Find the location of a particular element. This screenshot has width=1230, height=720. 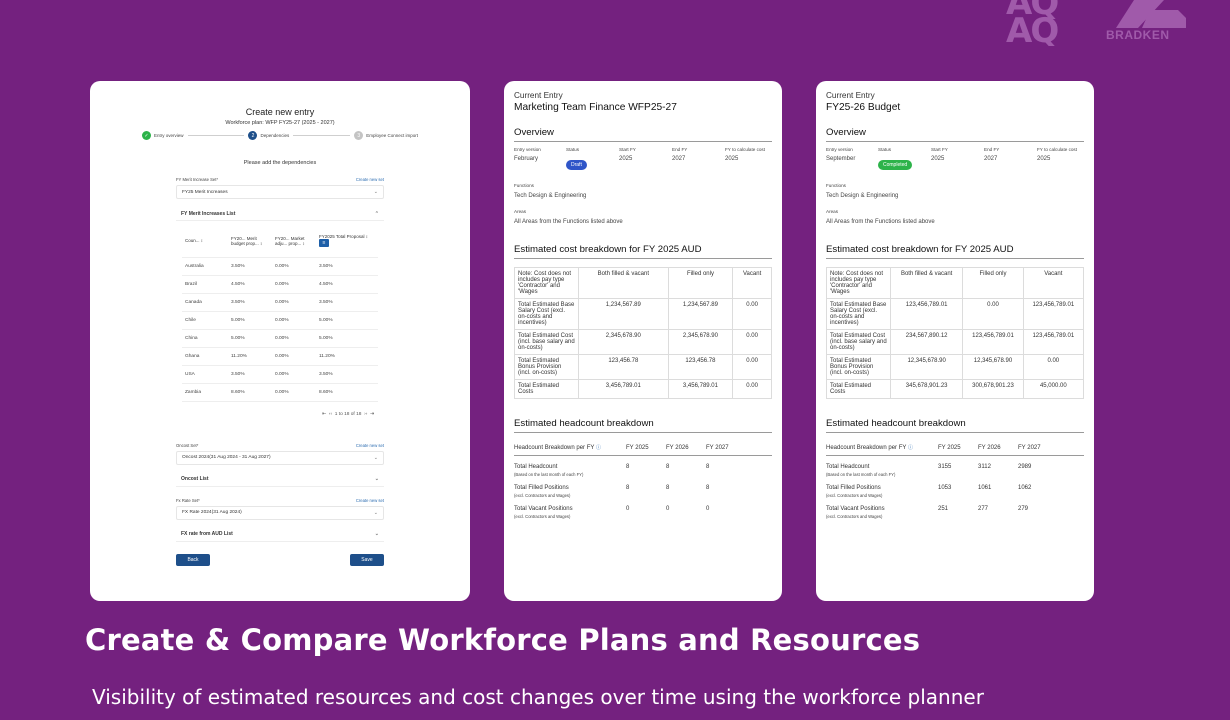

entry-name: FY25-26 Budget is located at coordinates (863, 107).